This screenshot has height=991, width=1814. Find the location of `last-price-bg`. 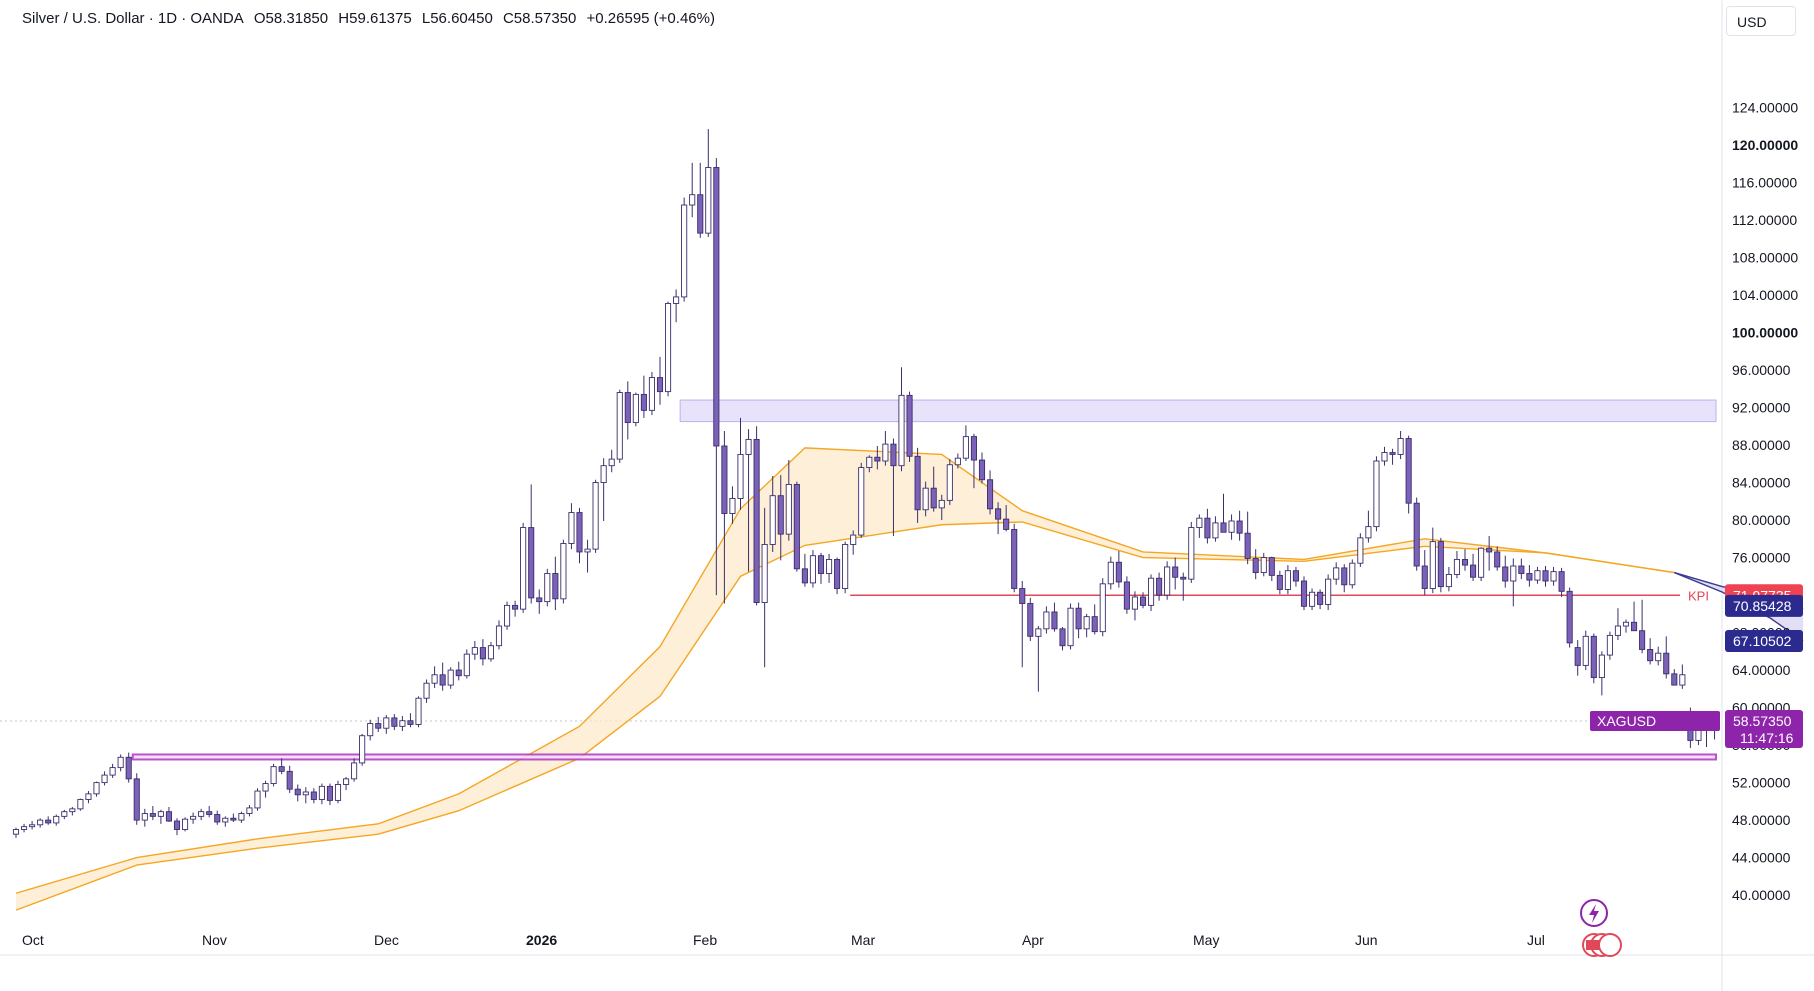

last-price-bg is located at coordinates (1764, 728).